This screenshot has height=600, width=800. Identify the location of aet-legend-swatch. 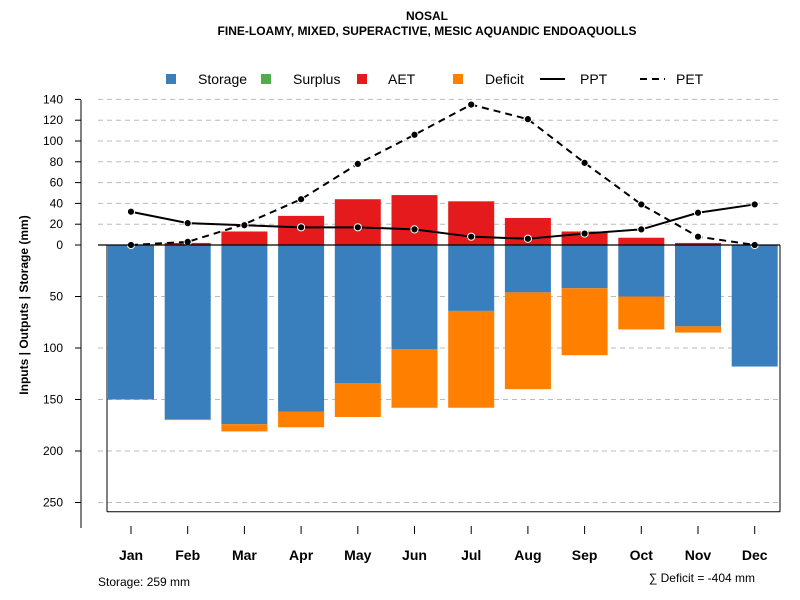
(362, 79).